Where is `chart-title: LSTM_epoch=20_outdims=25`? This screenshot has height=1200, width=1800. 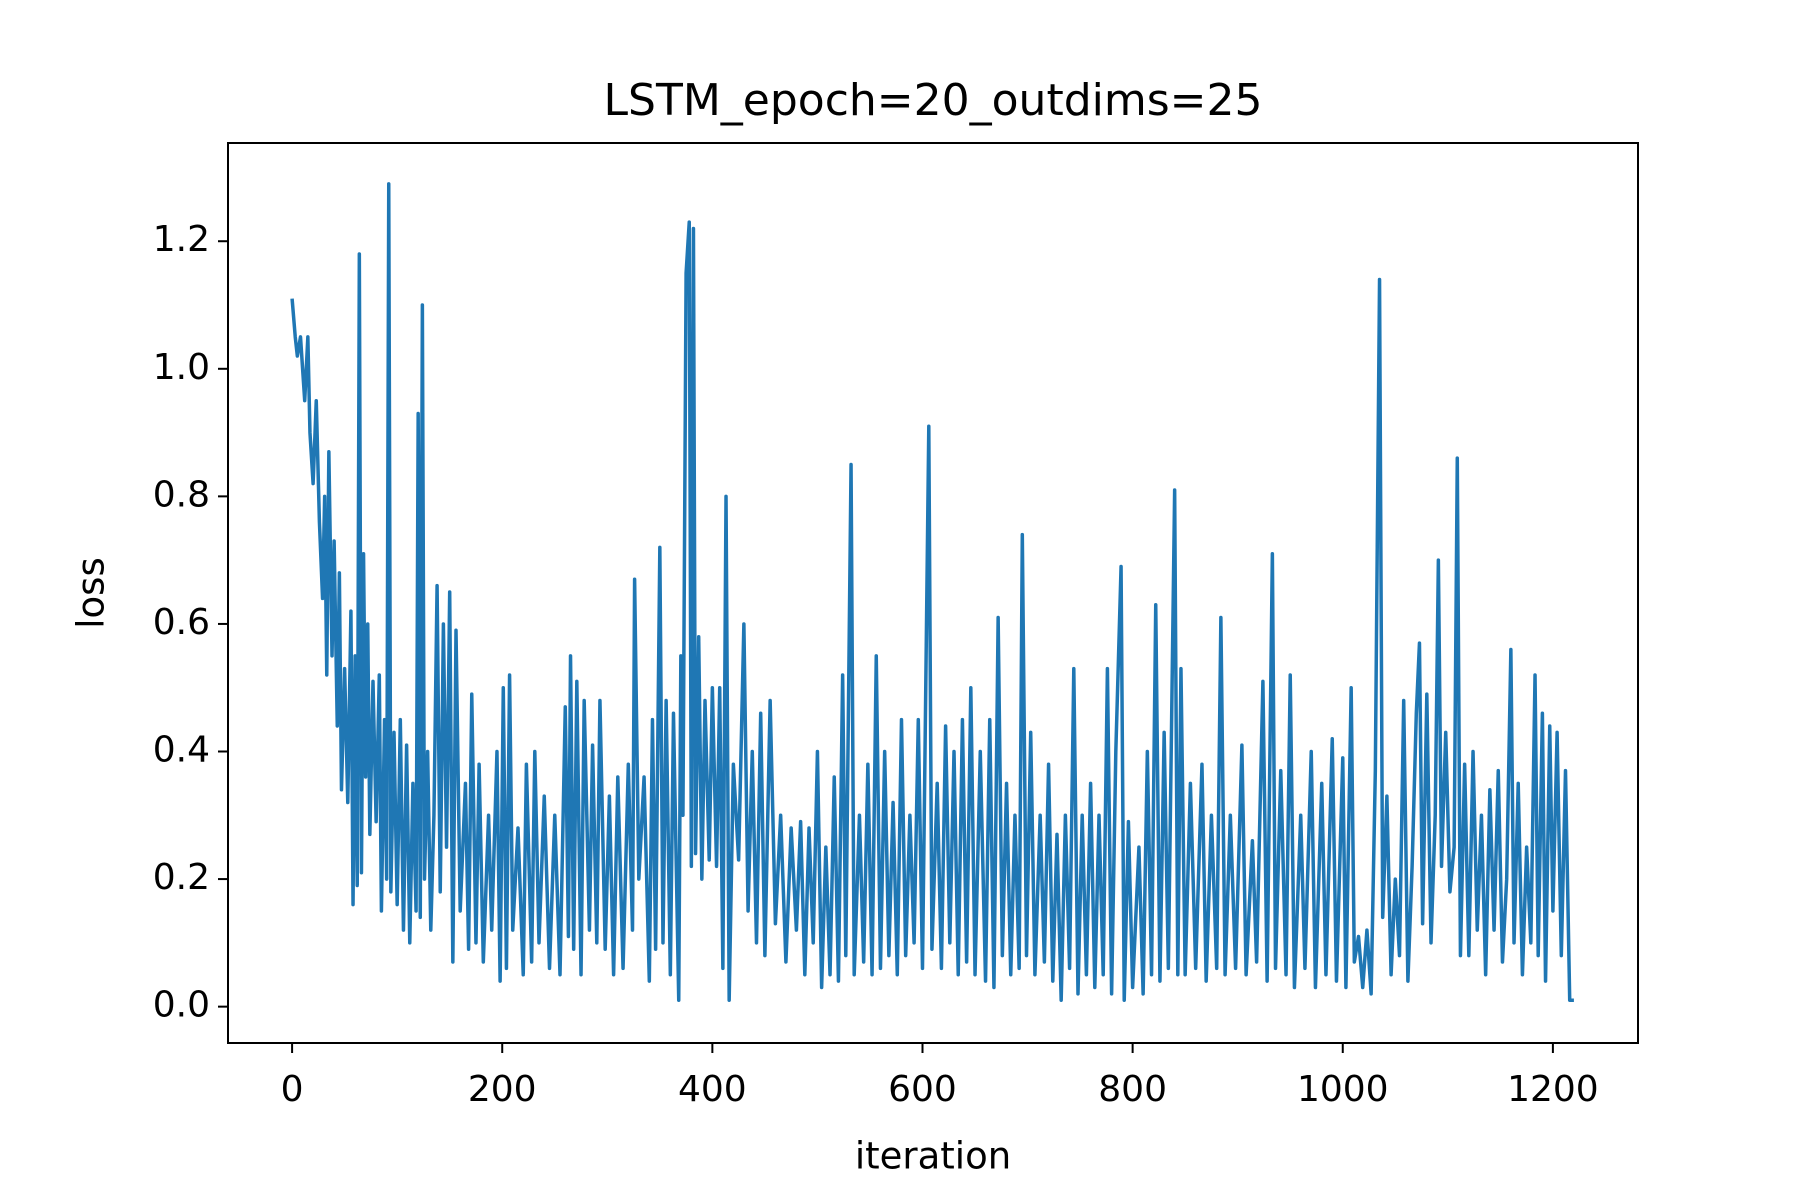
chart-title: LSTM_epoch=20_outdims=25 is located at coordinates (933, 100).